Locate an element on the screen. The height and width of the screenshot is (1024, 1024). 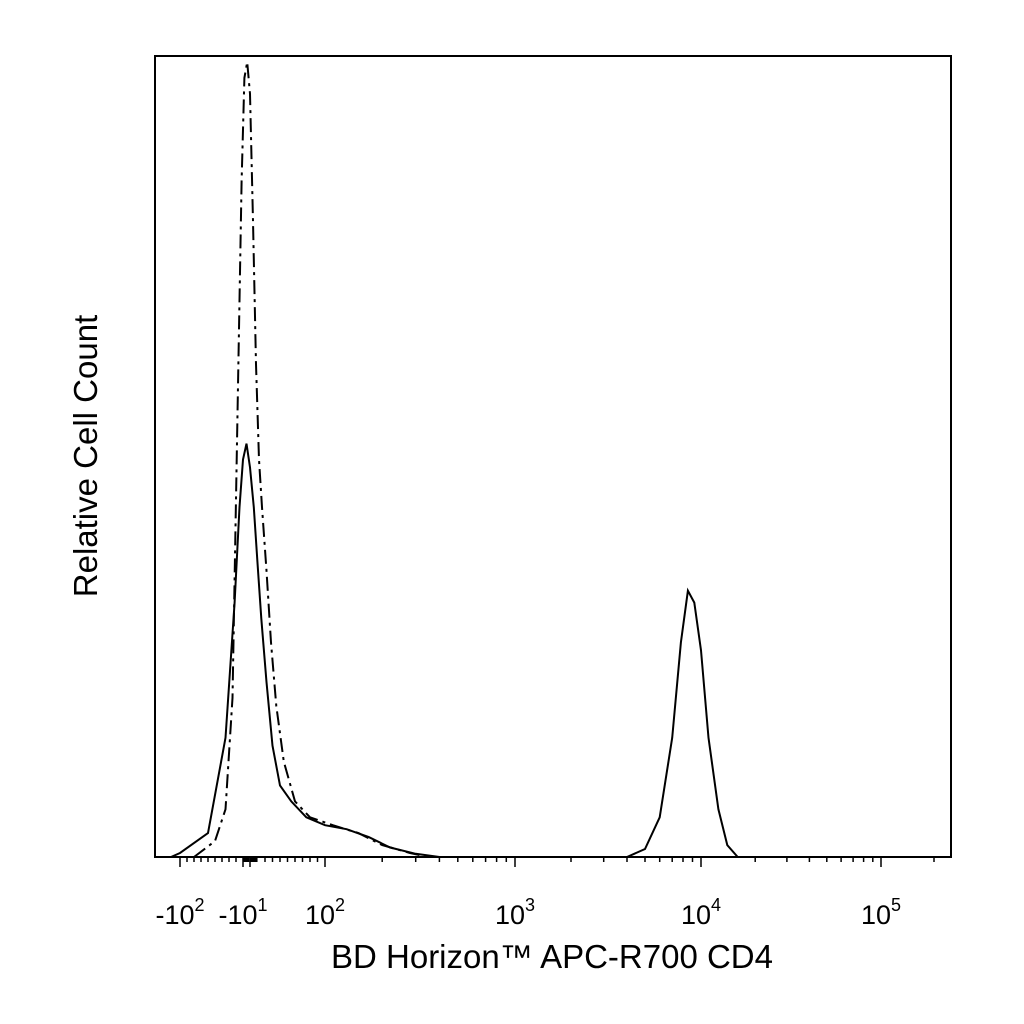
x-axis-tick-labels: -102 -101 10² 10³ 10⁴ 10⁵ is located at coordinates (528, 912).